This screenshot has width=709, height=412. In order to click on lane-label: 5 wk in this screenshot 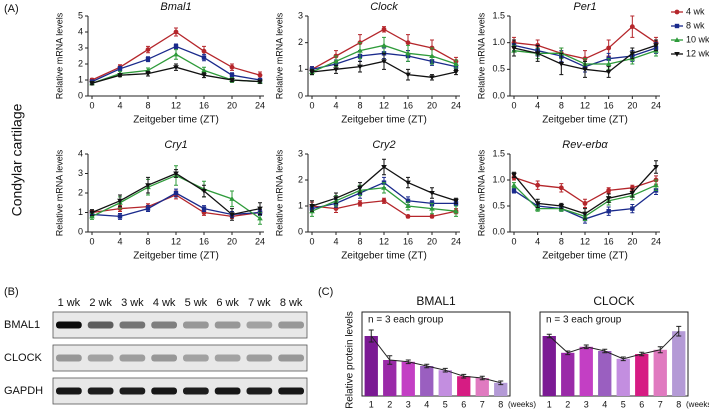, I will do `click(196, 303)`.